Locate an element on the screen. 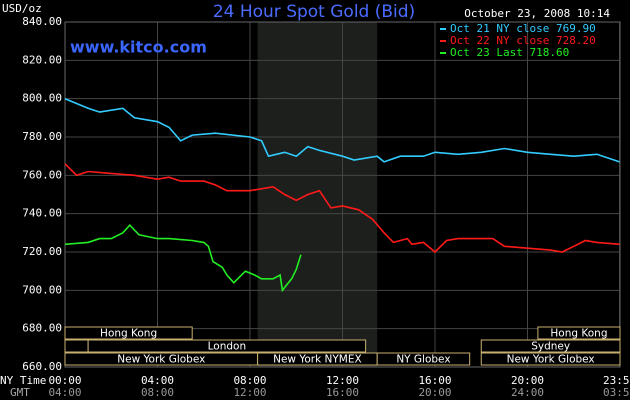 This screenshot has width=630, height=400. legend-label: Oct 22 NY close 728.20 is located at coordinates (523, 40).